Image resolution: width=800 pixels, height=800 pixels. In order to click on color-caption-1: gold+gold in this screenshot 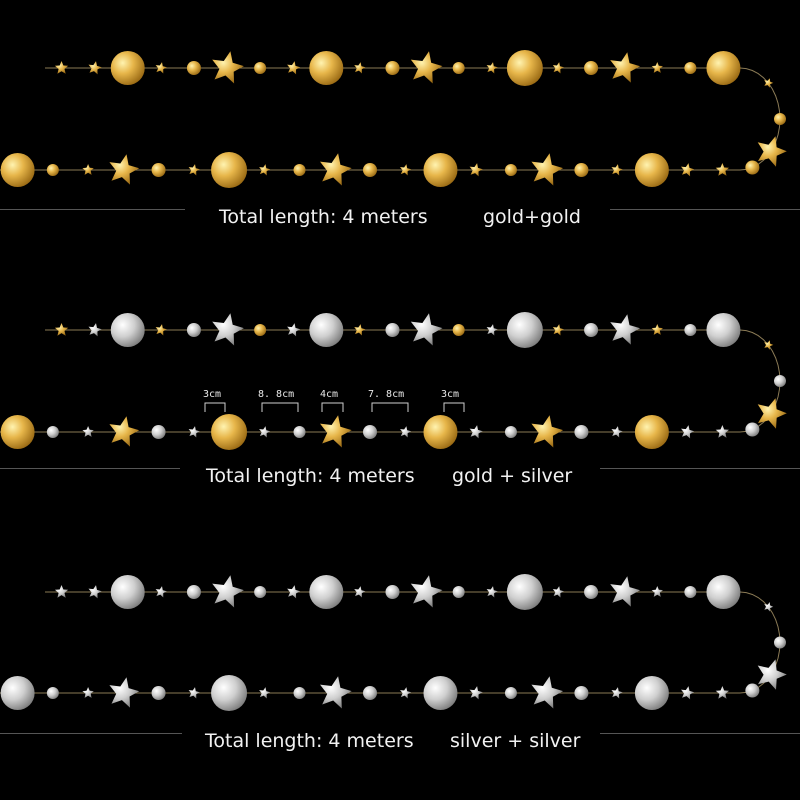, I will do `click(532, 217)`.